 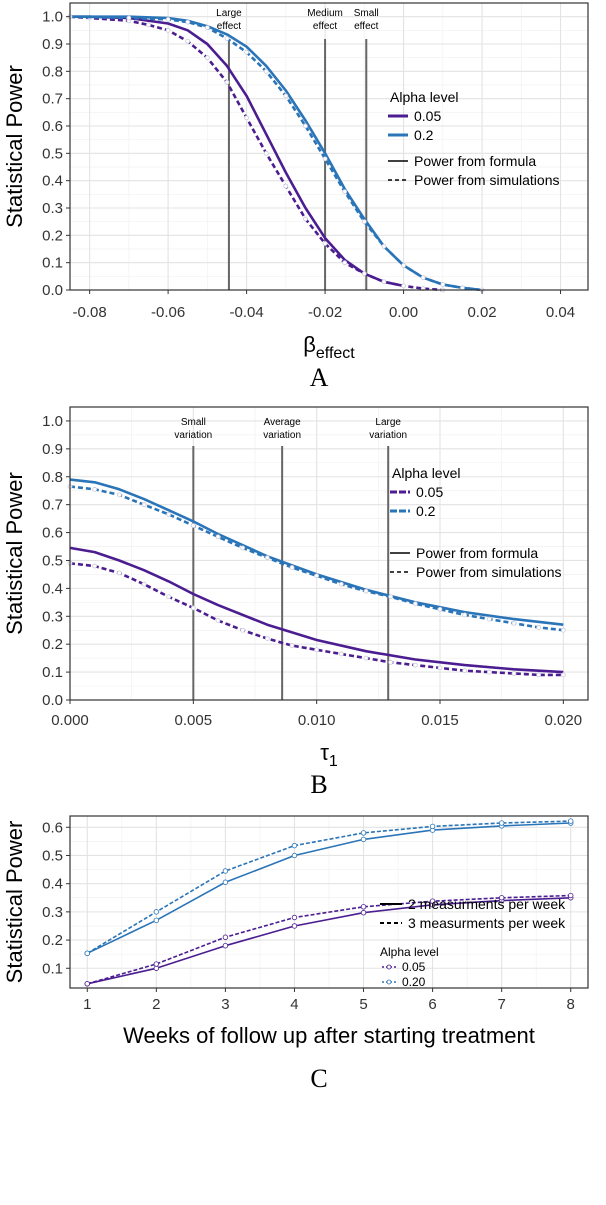 What do you see at coordinates (333, 761) in the screenshot?
I see `x-axis-label-sub: 1` at bounding box center [333, 761].